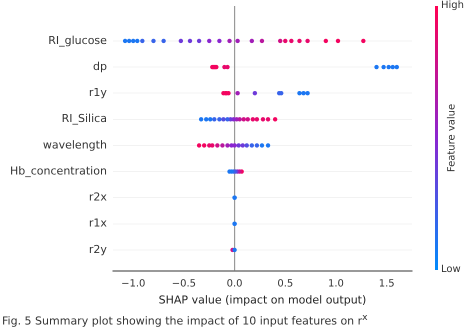 The image size is (474, 331). I want to click on x-tick-label: −1.0, so click(133, 284).